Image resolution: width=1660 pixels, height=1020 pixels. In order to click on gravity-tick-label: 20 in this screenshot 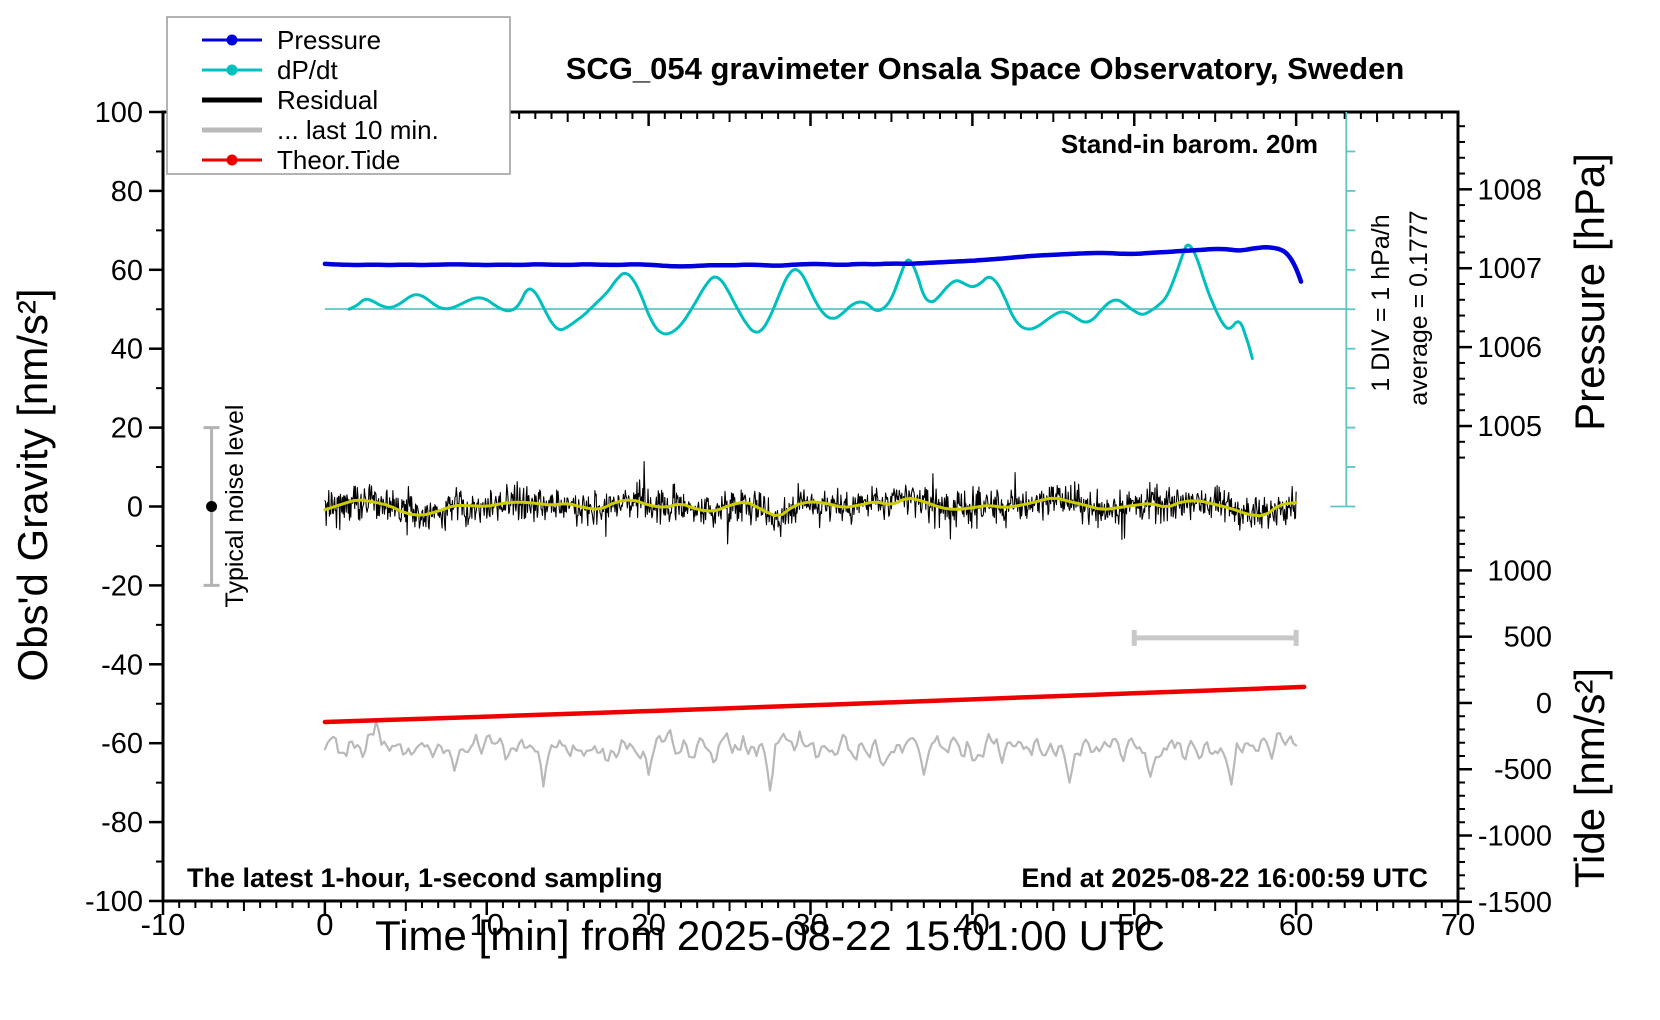, I will do `click(127, 429)`.